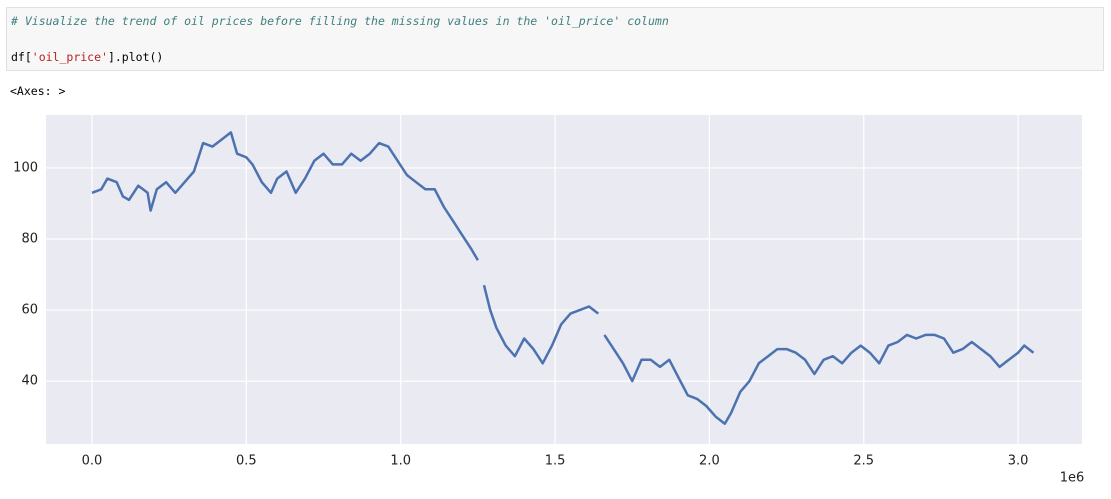  Describe the element at coordinates (38, 91) in the screenshot. I see `cell-output: <Axes: >` at that location.